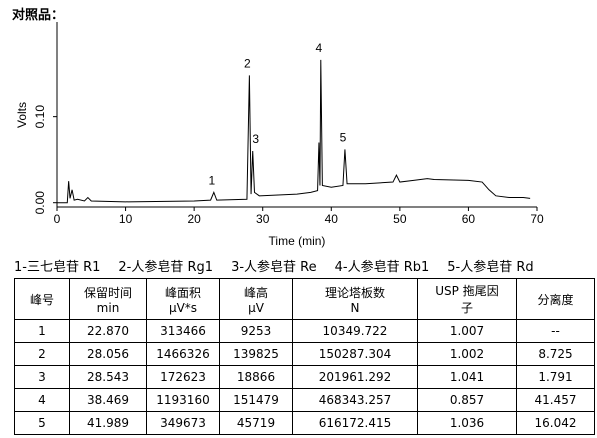 The height and width of the screenshot is (438, 597). Describe the element at coordinates (183, 331) in the screenshot. I see `cell: 313466` at that location.